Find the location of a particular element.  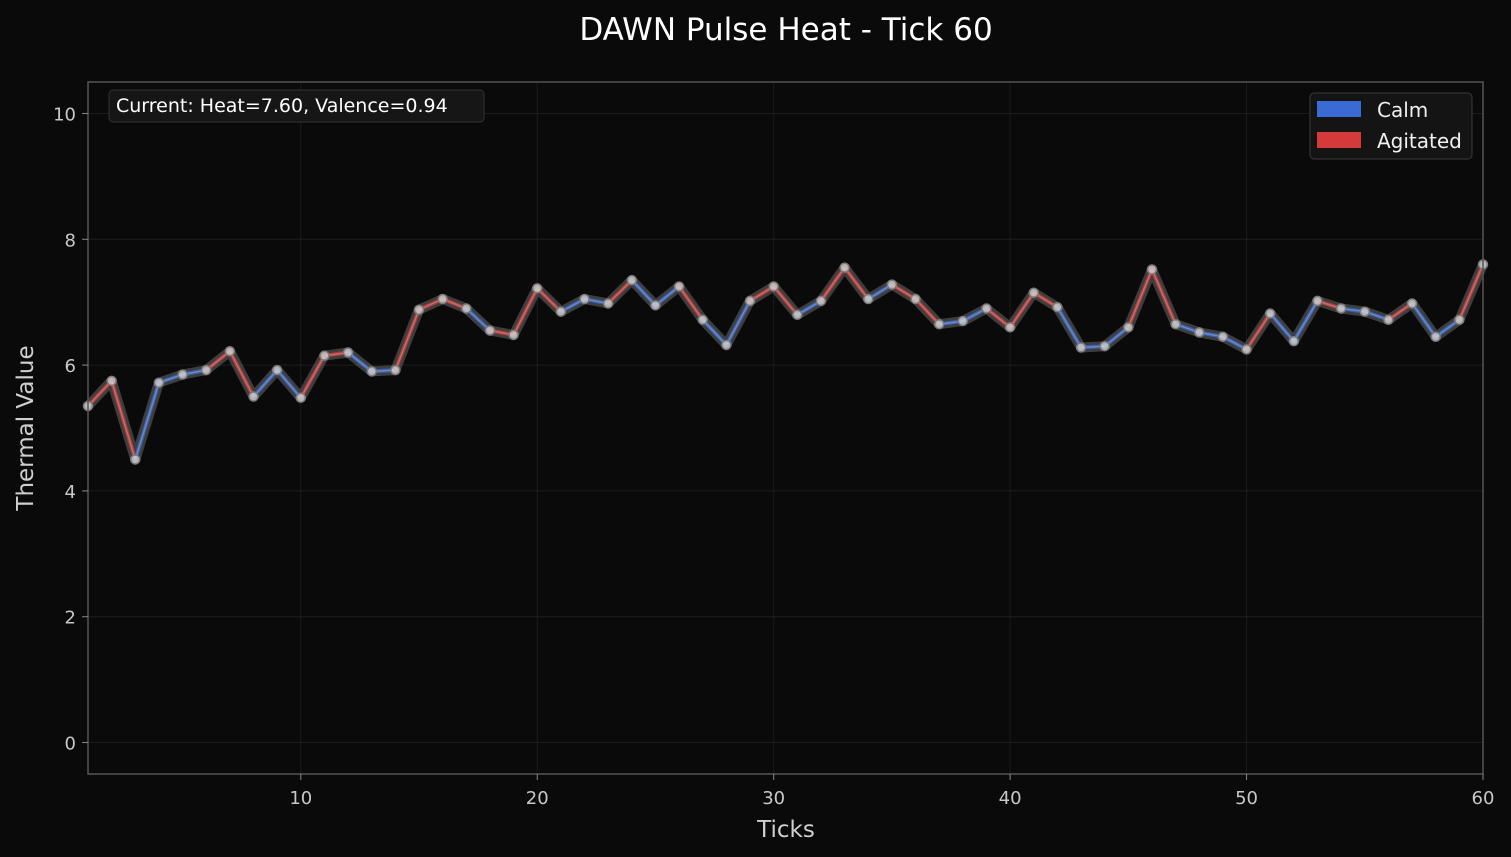

x-tick-label: 10 is located at coordinates (300, 798).